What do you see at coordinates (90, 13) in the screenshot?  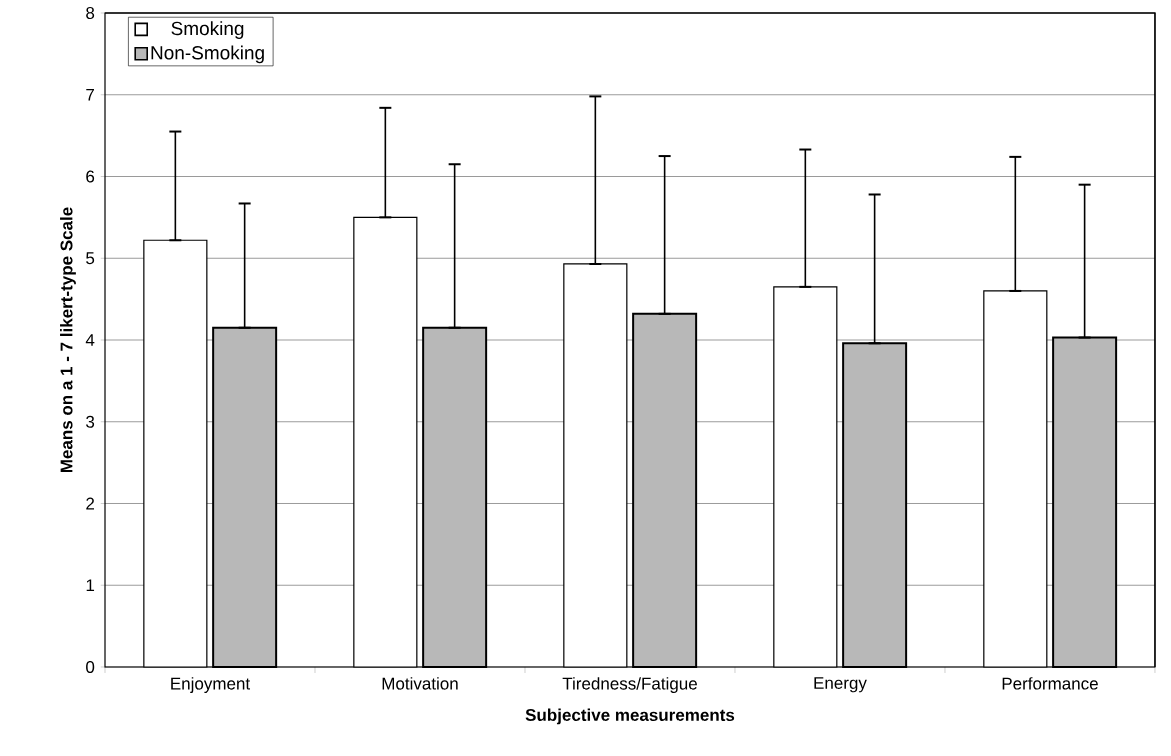 I see `y-tick-label: 8` at bounding box center [90, 13].